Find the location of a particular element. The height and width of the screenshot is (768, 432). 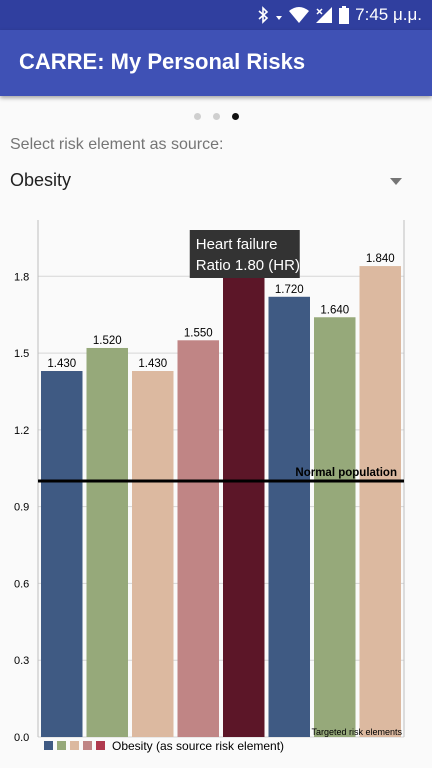

bar-value-label: 1.520 is located at coordinates (107, 341).